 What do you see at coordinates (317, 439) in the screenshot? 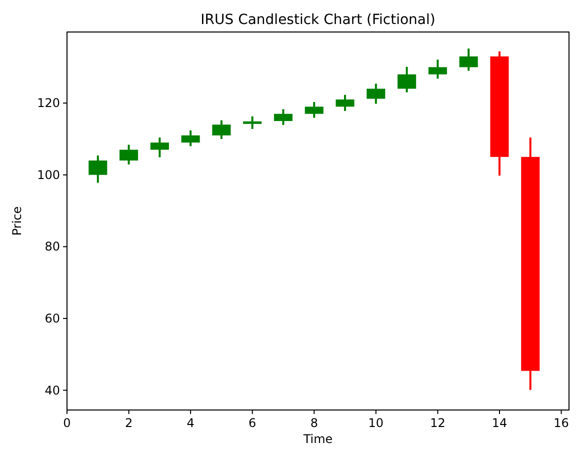
I see `x-axis-title: Time` at bounding box center [317, 439].